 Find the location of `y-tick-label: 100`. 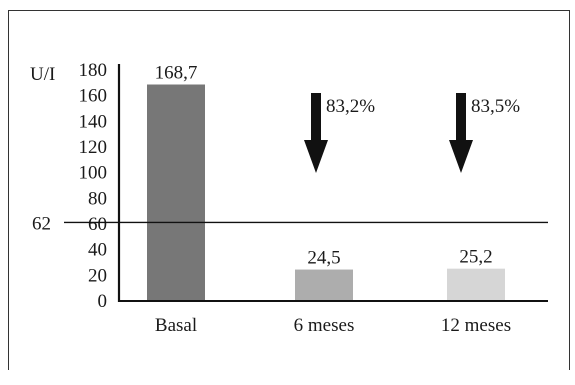

y-tick-label: 100 is located at coordinates (93, 173).